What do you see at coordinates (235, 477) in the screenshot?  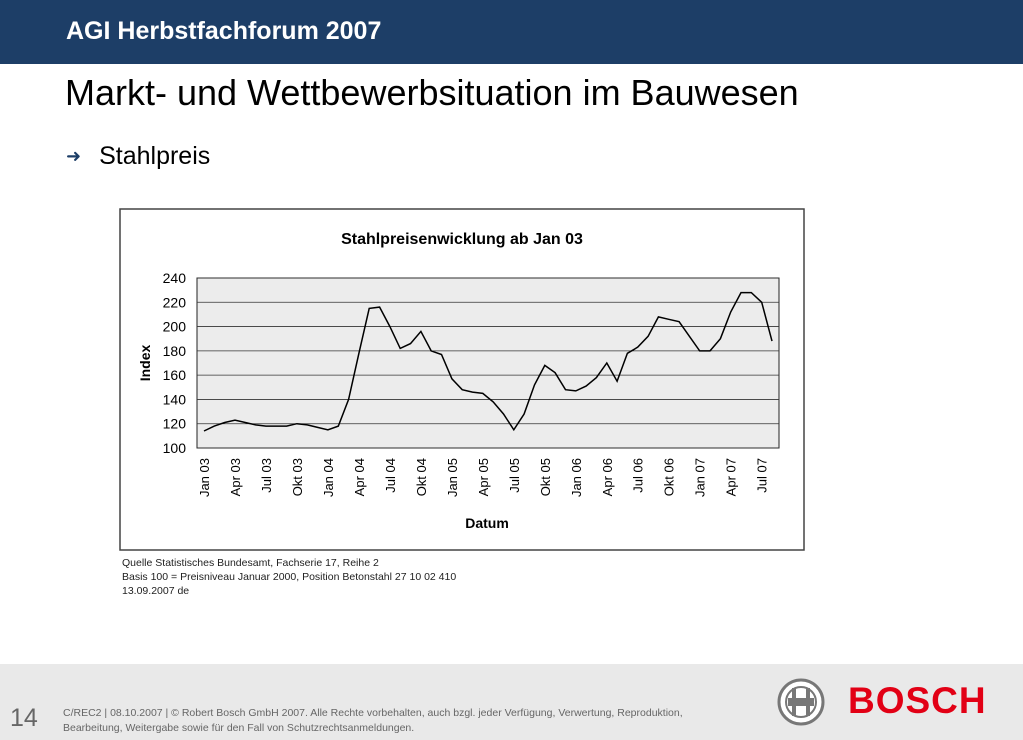 I see `x-tick-label: Apr 03` at bounding box center [235, 477].